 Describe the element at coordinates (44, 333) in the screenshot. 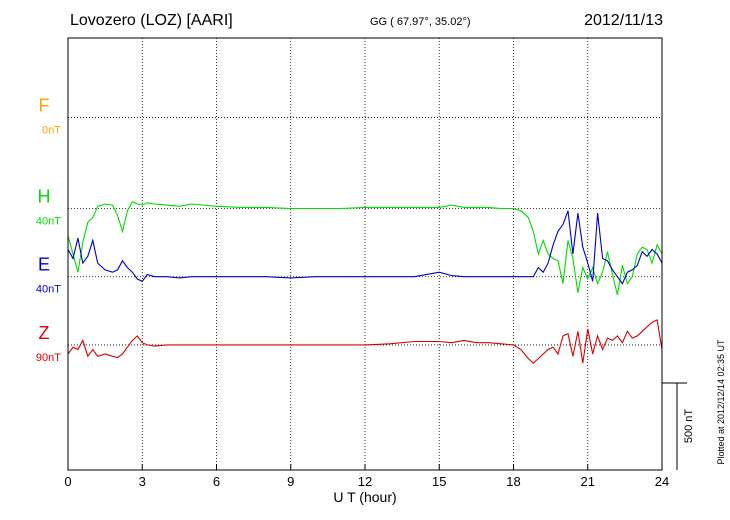

I see `component-label-z: Z` at that location.